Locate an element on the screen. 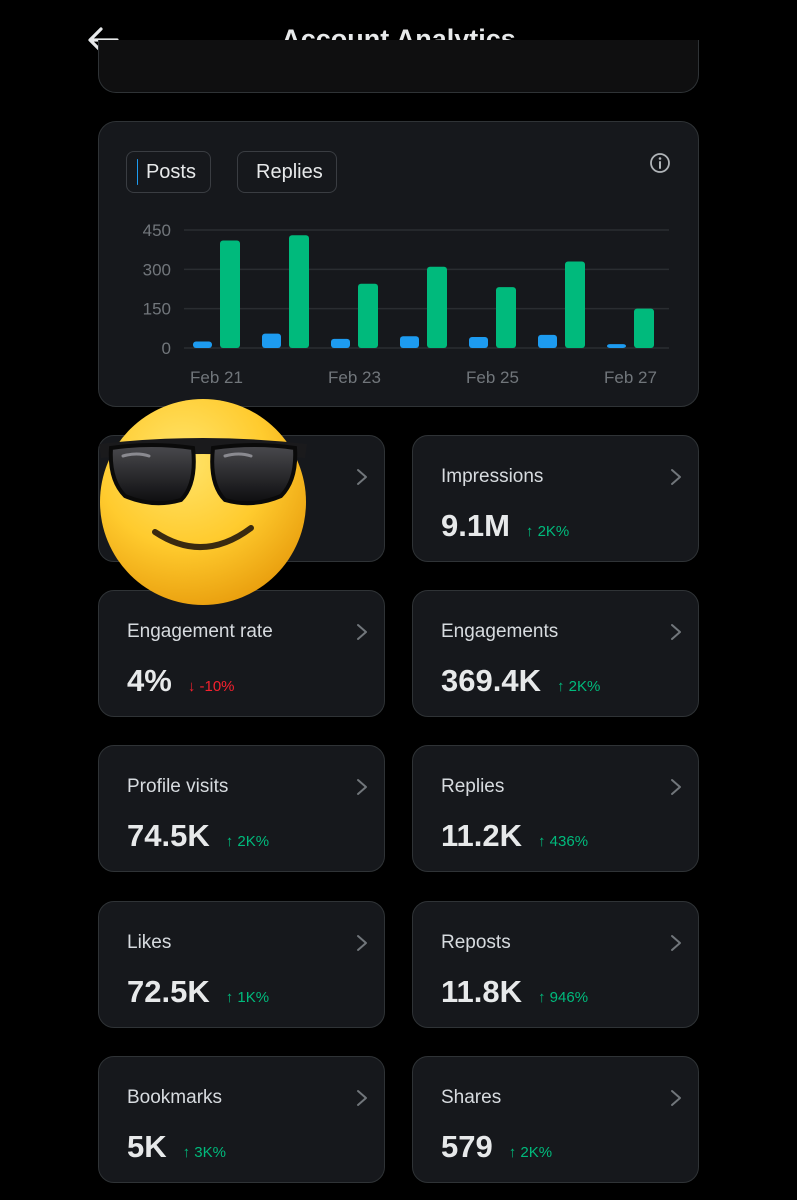  stat-change: ↑ 946% is located at coordinates (563, 997).